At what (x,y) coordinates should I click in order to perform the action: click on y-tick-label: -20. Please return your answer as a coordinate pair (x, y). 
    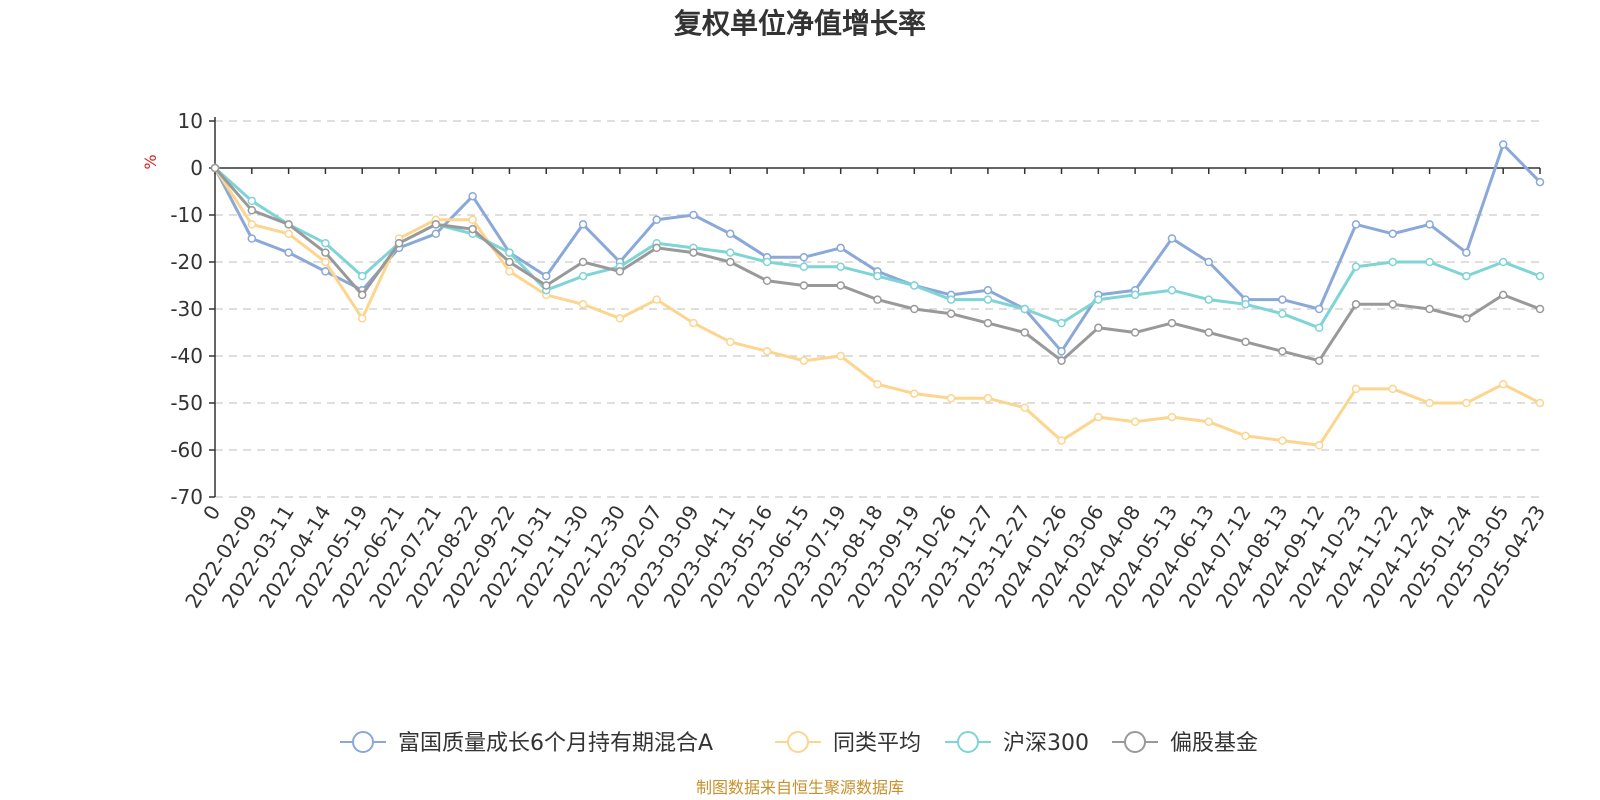
    Looking at the image, I should click on (186, 262).